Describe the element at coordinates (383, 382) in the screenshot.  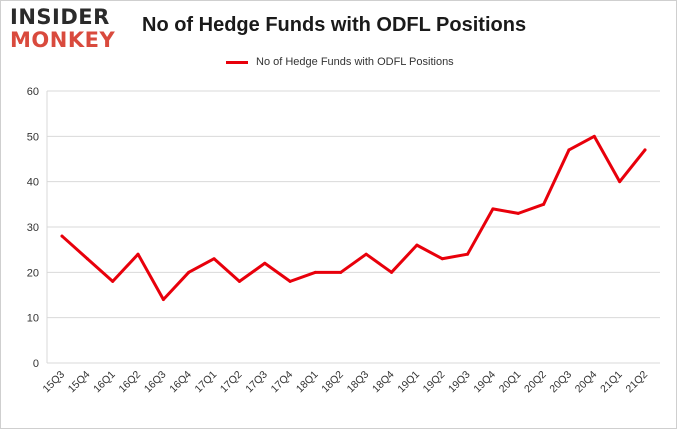
I see `x-tick-label: 18Q4` at that location.